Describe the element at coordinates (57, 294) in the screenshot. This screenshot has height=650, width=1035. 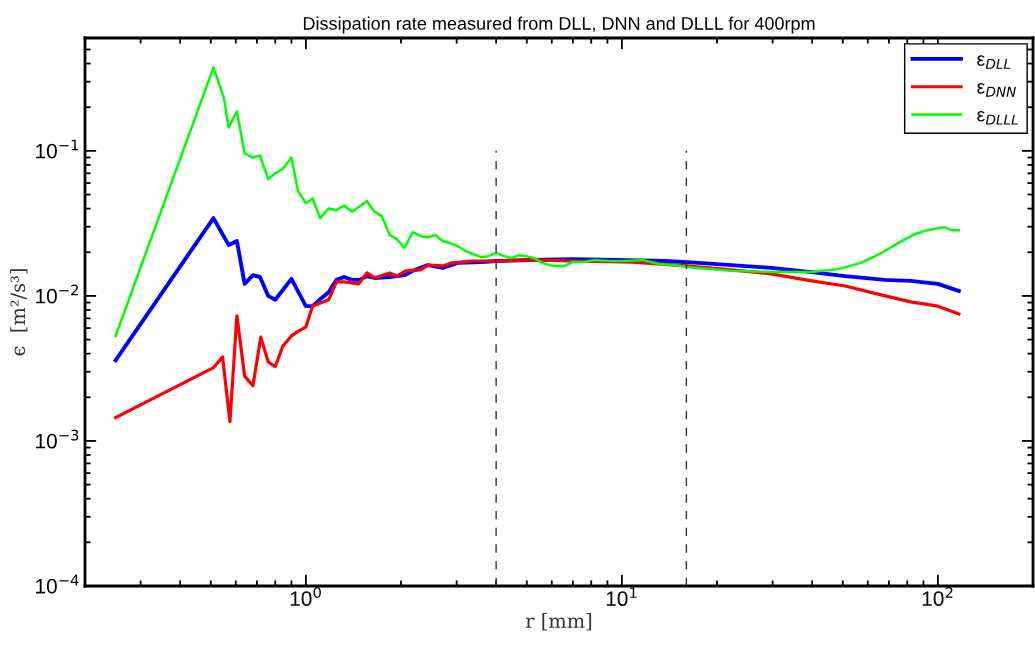
I see `y-tick-label: 10$^{−2}$` at that location.